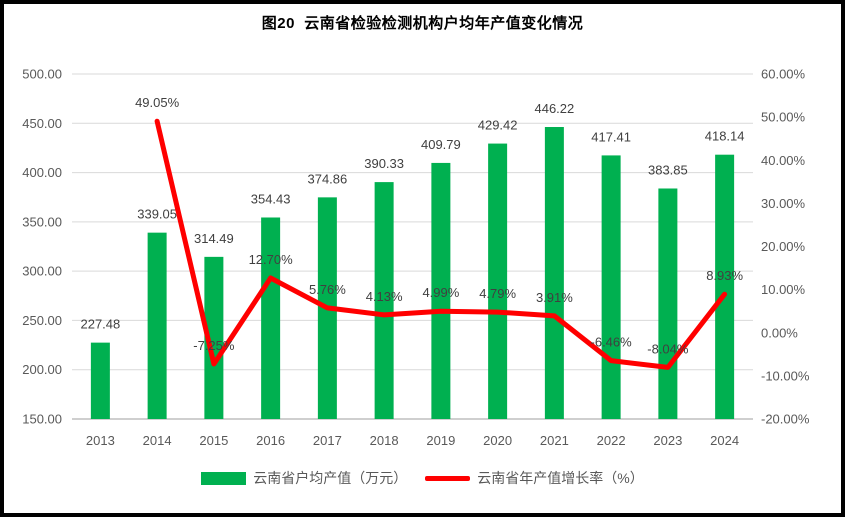  Describe the element at coordinates (384, 163) in the screenshot. I see `bar-value-label: 390.33` at that location.